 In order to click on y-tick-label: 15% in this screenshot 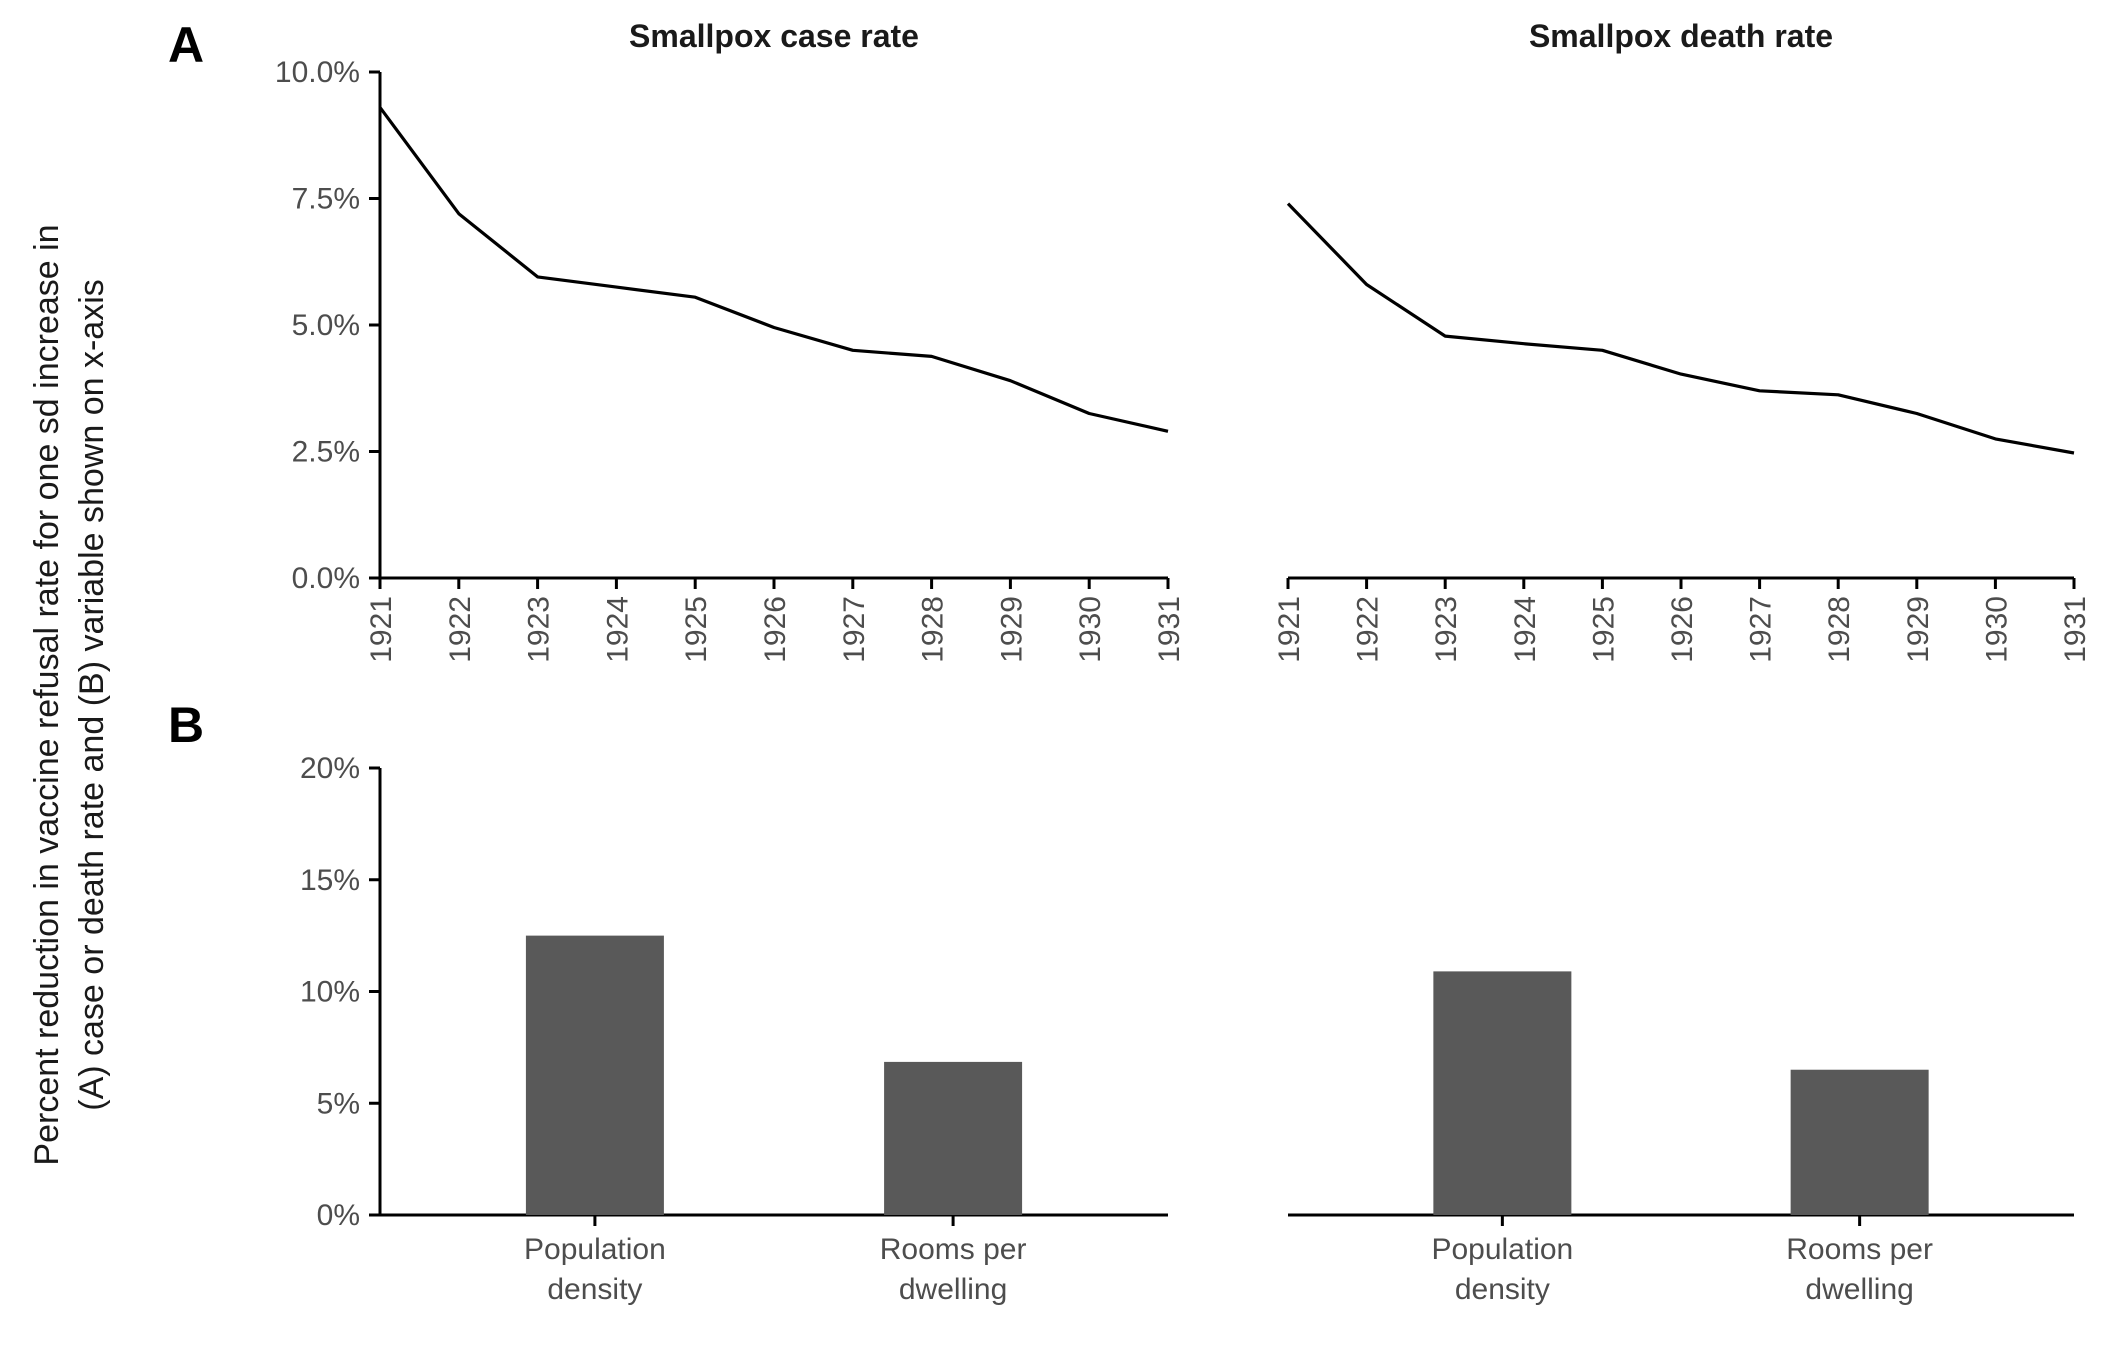, I will do `click(330, 880)`.